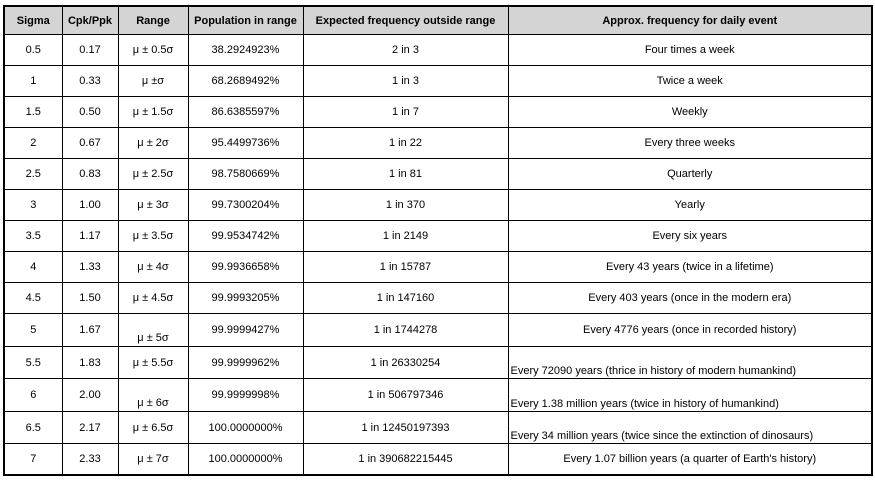  I want to click on cell-cpk-ppk: 0.83, so click(90, 174).